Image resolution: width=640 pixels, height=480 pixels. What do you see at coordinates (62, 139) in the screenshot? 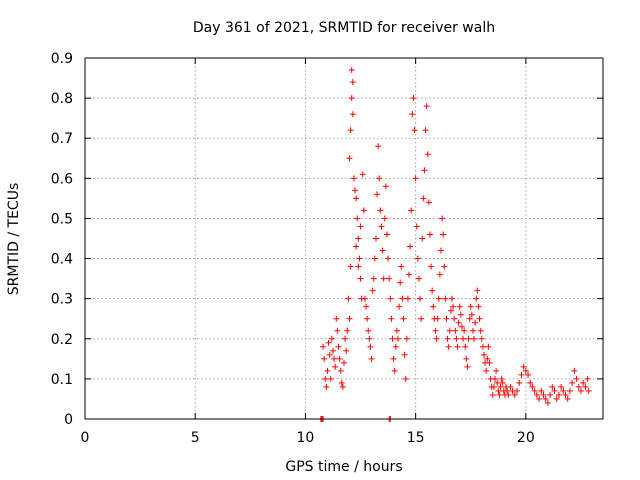
I see `y-tick-label: 0.7` at bounding box center [62, 139].